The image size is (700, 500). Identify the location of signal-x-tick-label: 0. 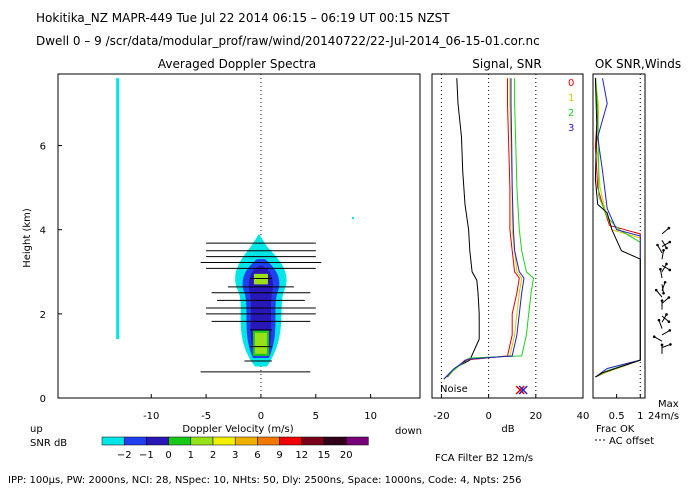
(488, 416).